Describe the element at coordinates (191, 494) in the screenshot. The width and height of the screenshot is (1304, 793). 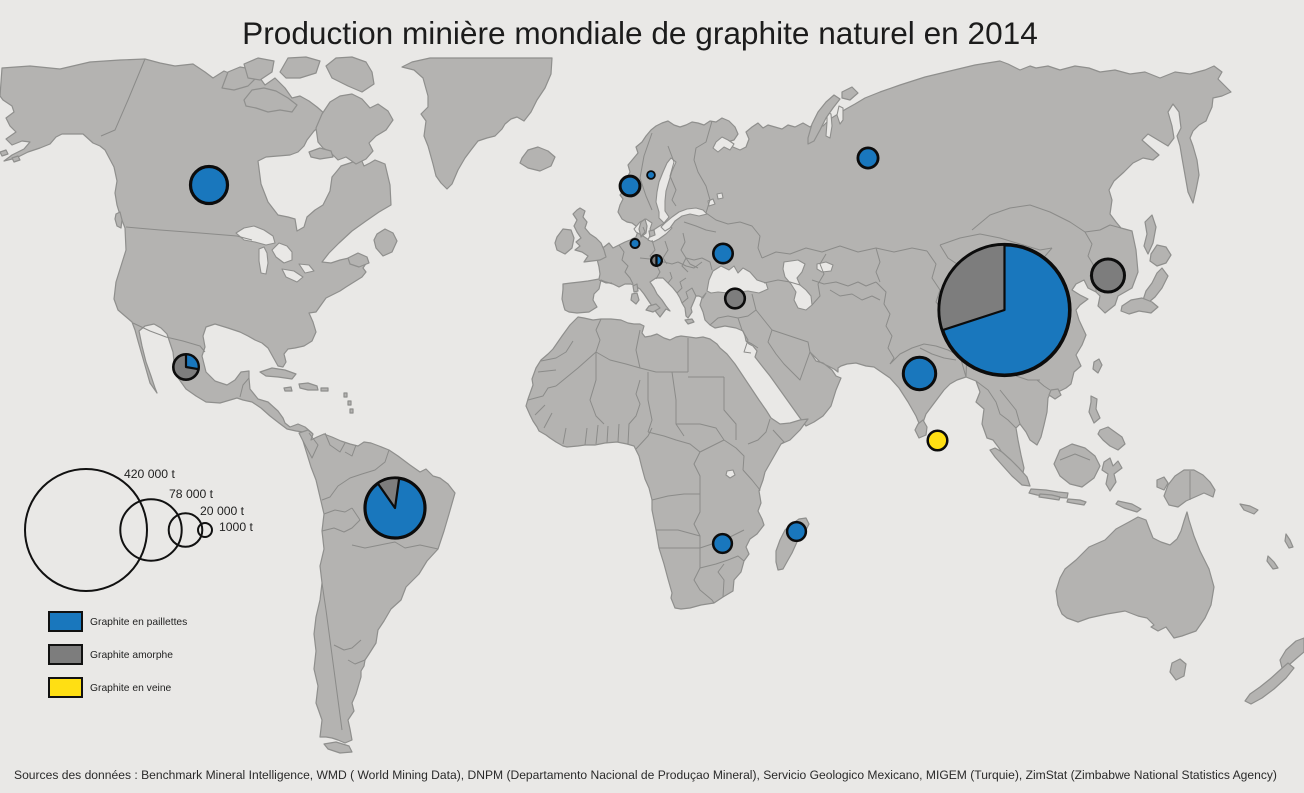
I see `svg-text: 78 000 t` at that location.